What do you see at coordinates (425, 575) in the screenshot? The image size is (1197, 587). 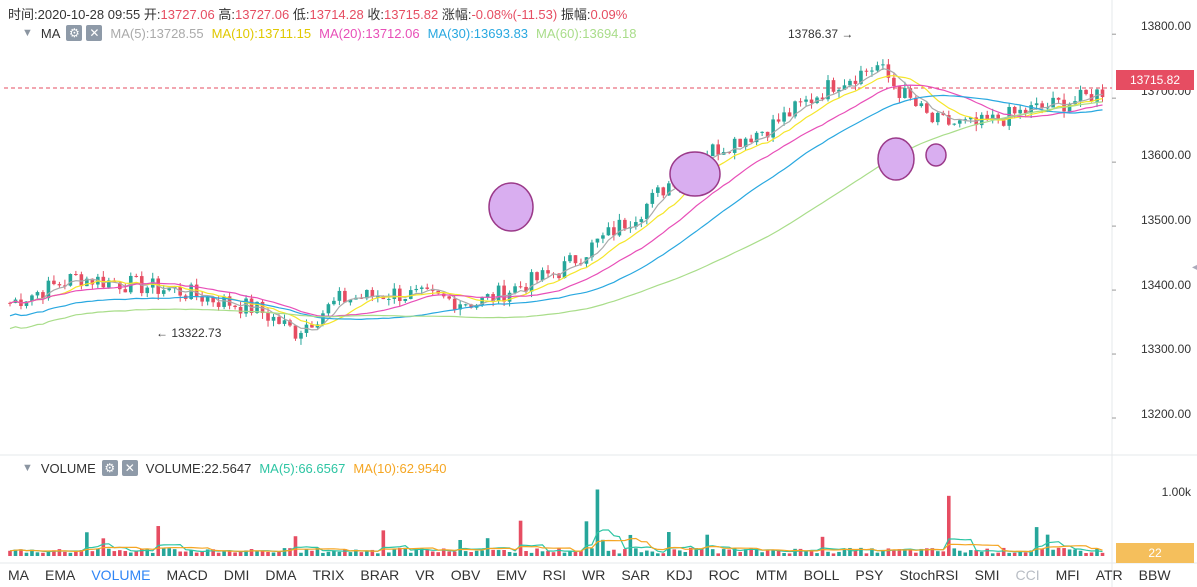 I see `tab-vr: VR` at bounding box center [425, 575].